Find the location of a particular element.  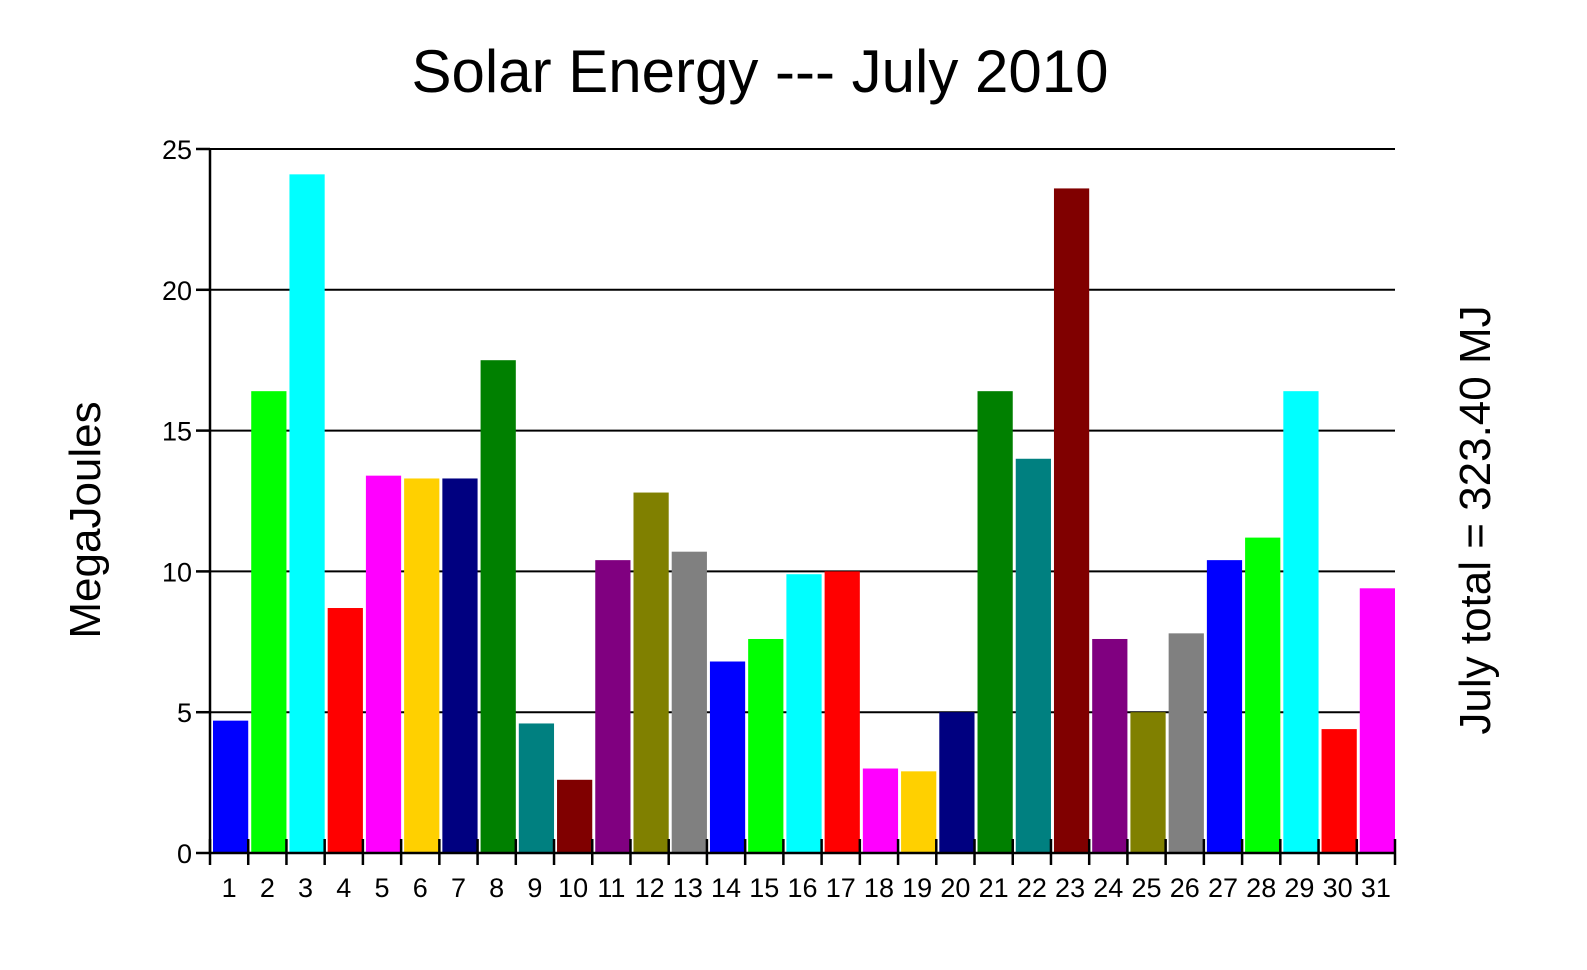

x-tick-label: 4 is located at coordinates (343, 888).